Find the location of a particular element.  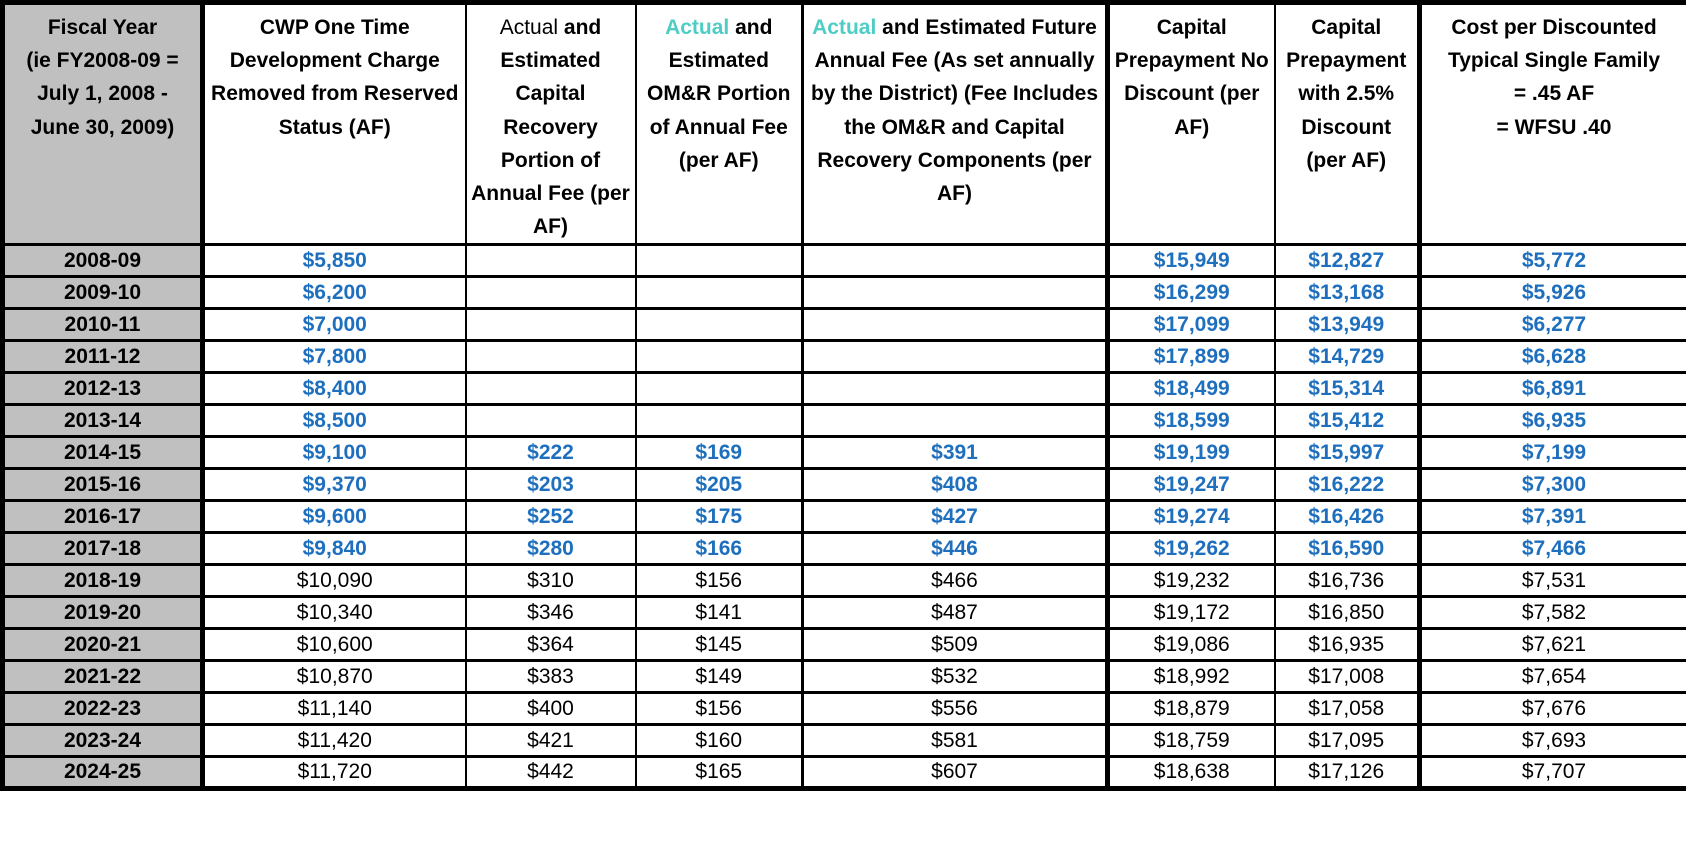

cell-capital-prepayment-discount: $17,058 is located at coordinates (1347, 709).